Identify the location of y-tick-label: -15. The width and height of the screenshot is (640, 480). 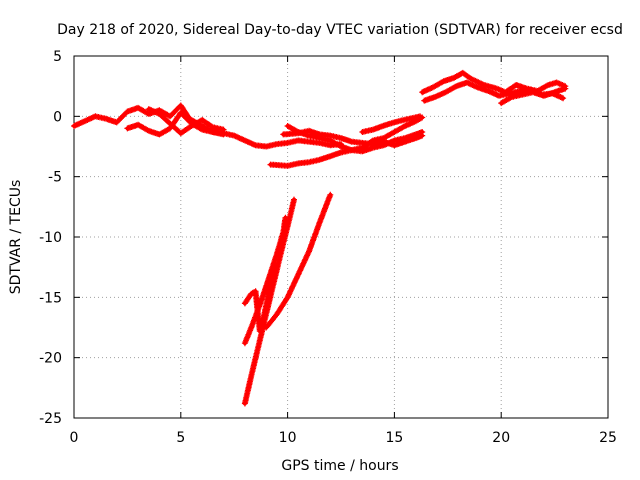
(50, 298).